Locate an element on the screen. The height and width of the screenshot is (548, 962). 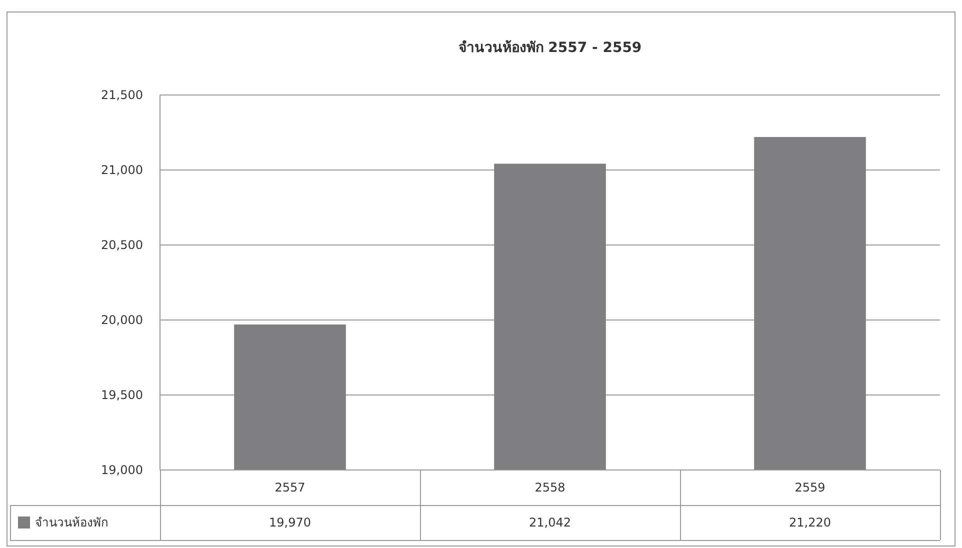
data-label: 19,970 is located at coordinates (290, 523).